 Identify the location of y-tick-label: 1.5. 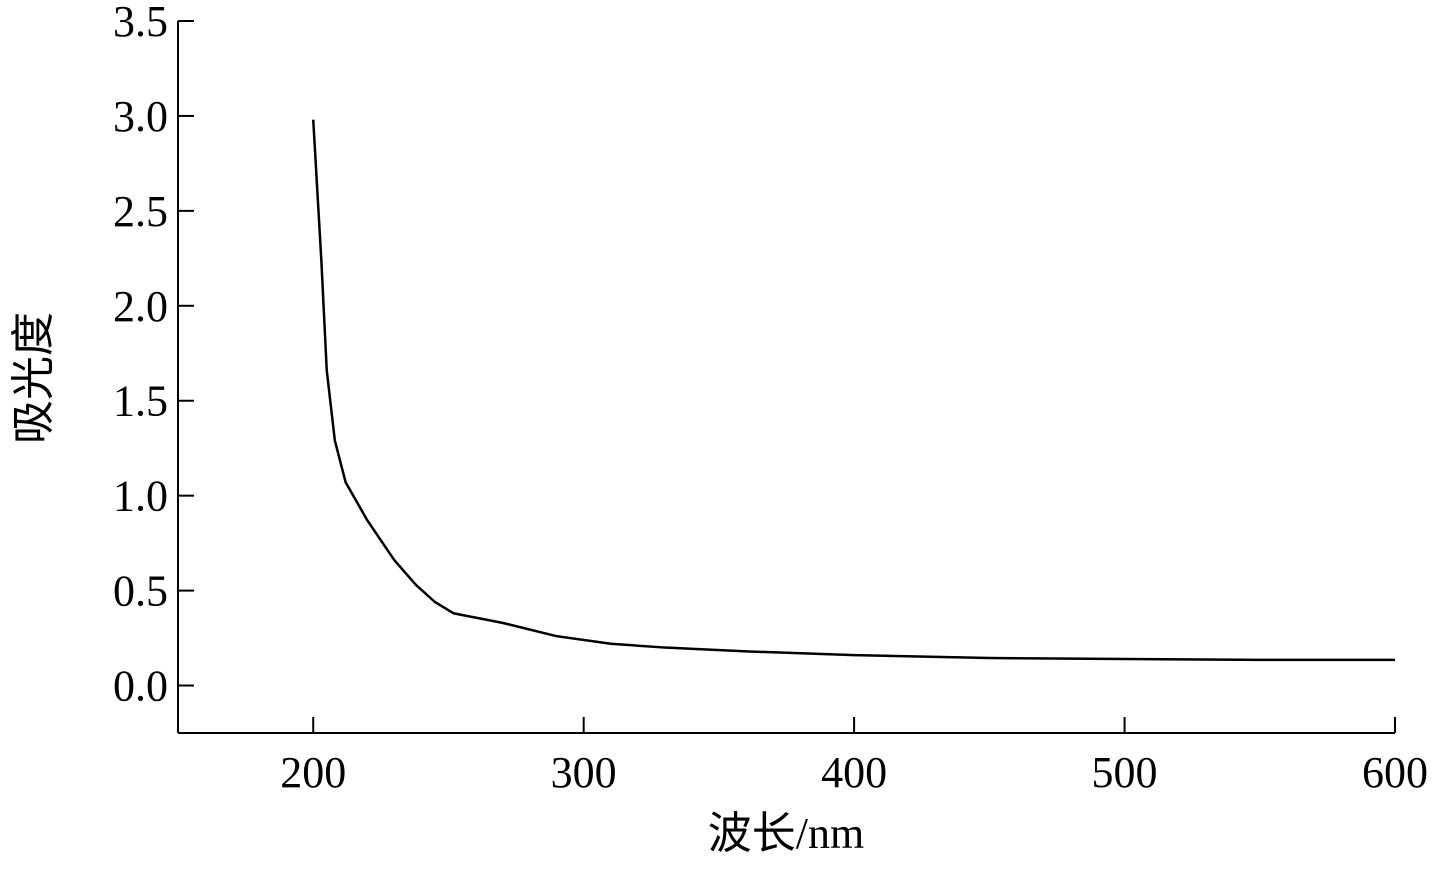
(140, 401).